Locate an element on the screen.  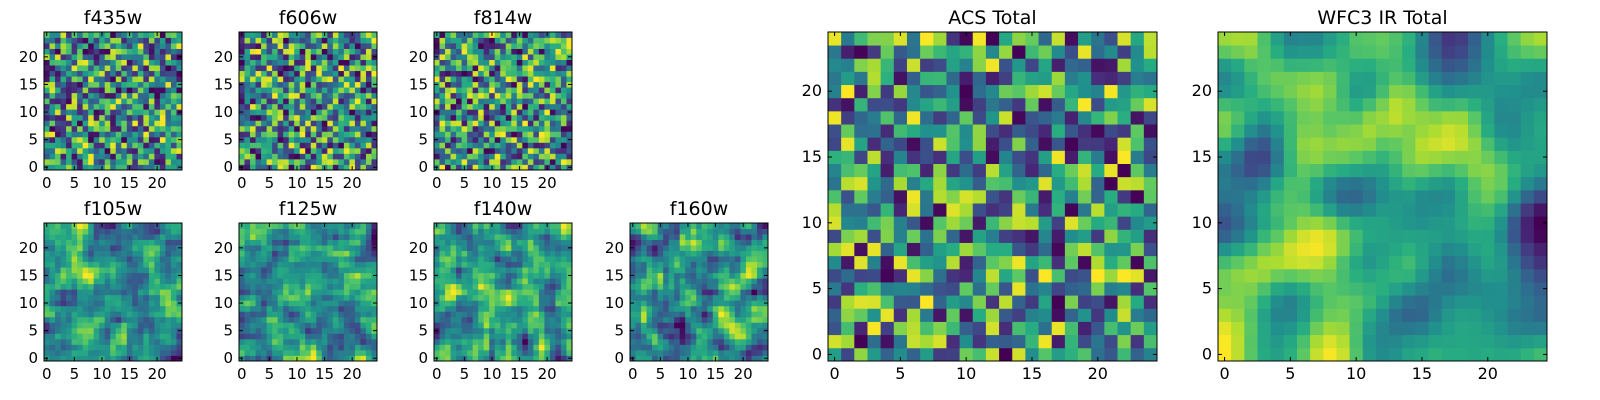
y-tick-label: 20 is located at coordinates (28, 248).